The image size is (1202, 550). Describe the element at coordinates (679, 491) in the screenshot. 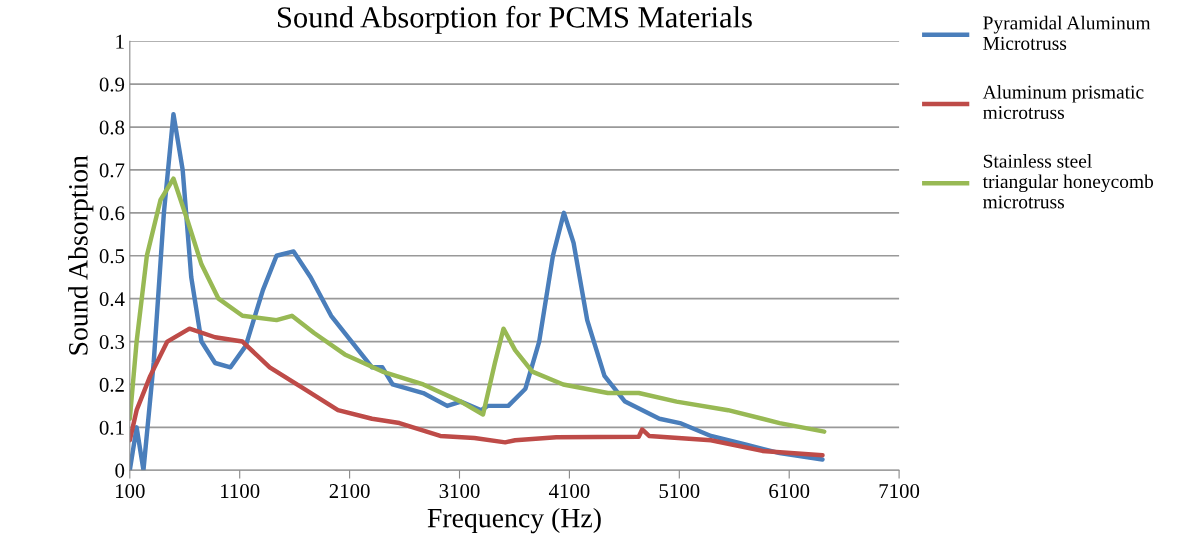

I see `x-tick-label: 5100` at that location.